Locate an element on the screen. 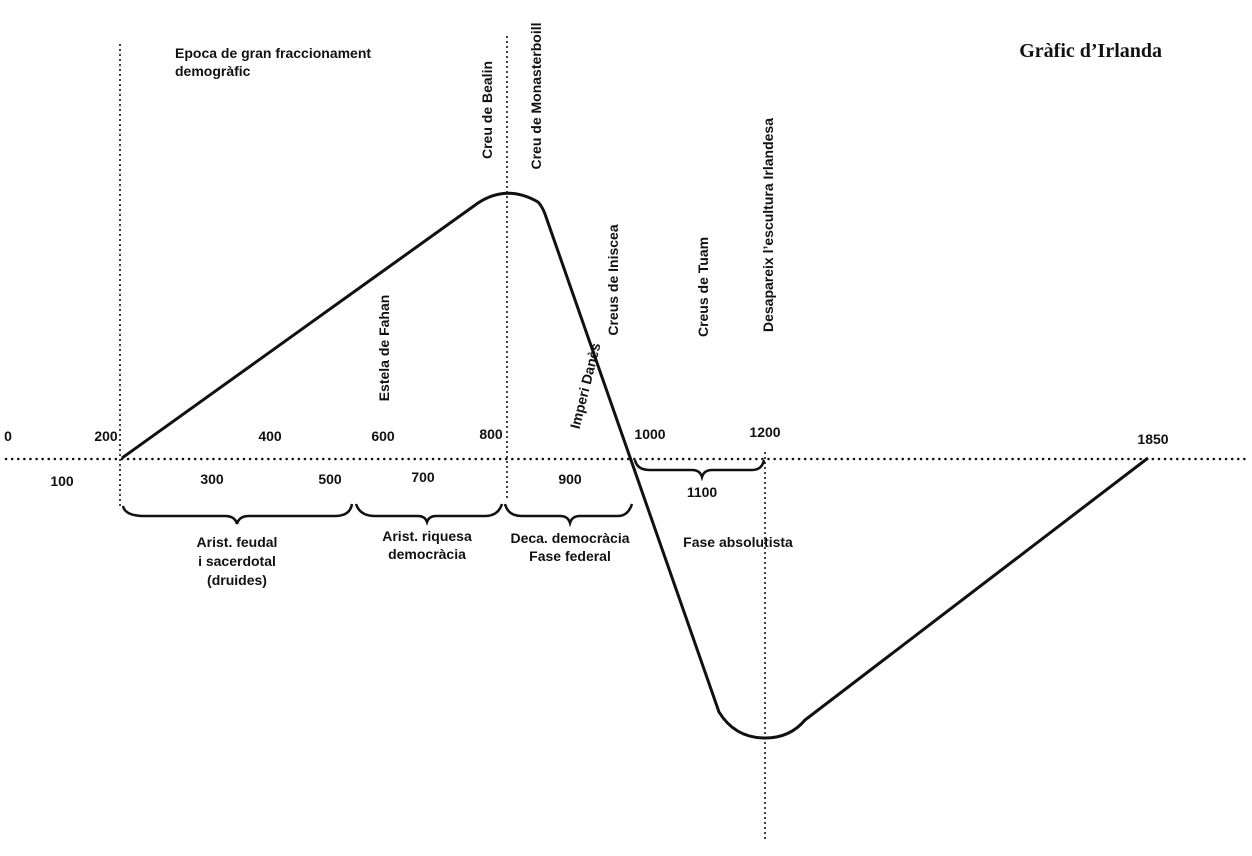 The image size is (1252, 856). title: Gràfic d’Irlanda is located at coordinates (1090, 51).